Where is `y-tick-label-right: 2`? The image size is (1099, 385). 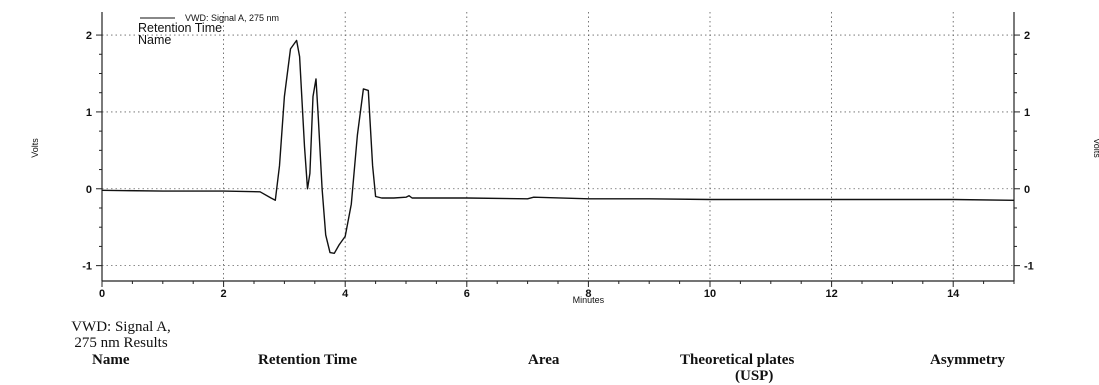
y-tick-label-right: 2 is located at coordinates (1027, 36).